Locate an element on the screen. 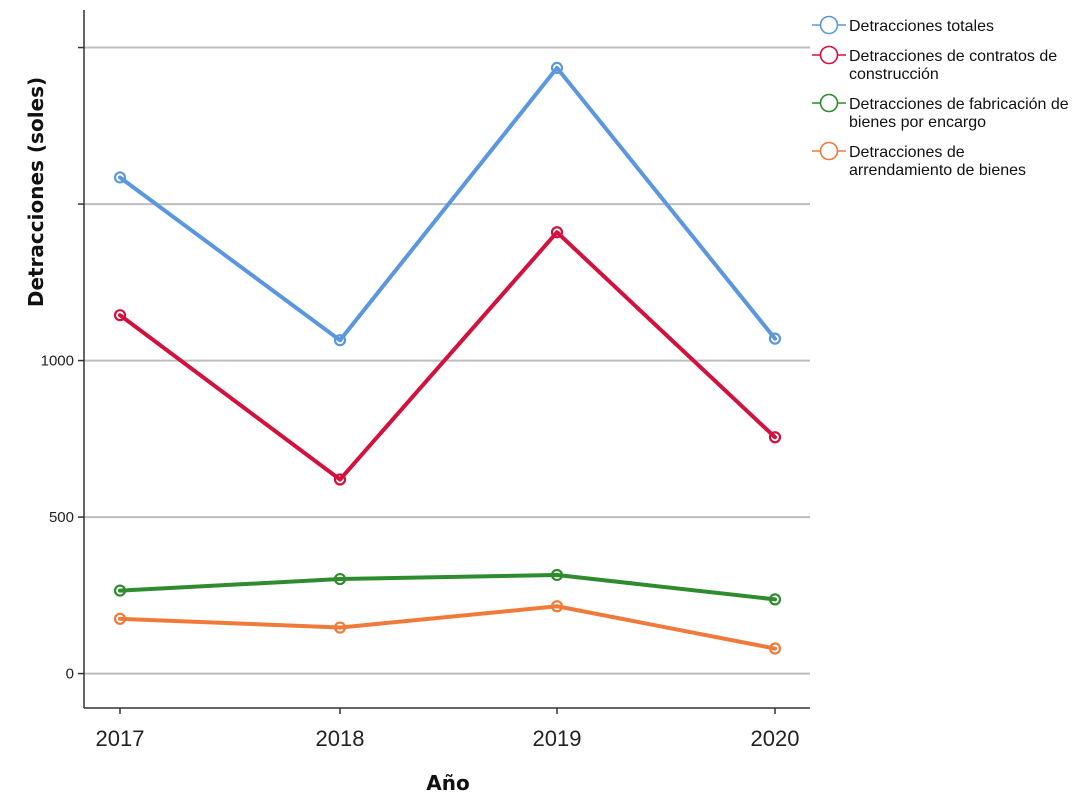 This screenshot has height=800, width=1084. y-axis-title: Detracciones (soles) is located at coordinates (36, 192).